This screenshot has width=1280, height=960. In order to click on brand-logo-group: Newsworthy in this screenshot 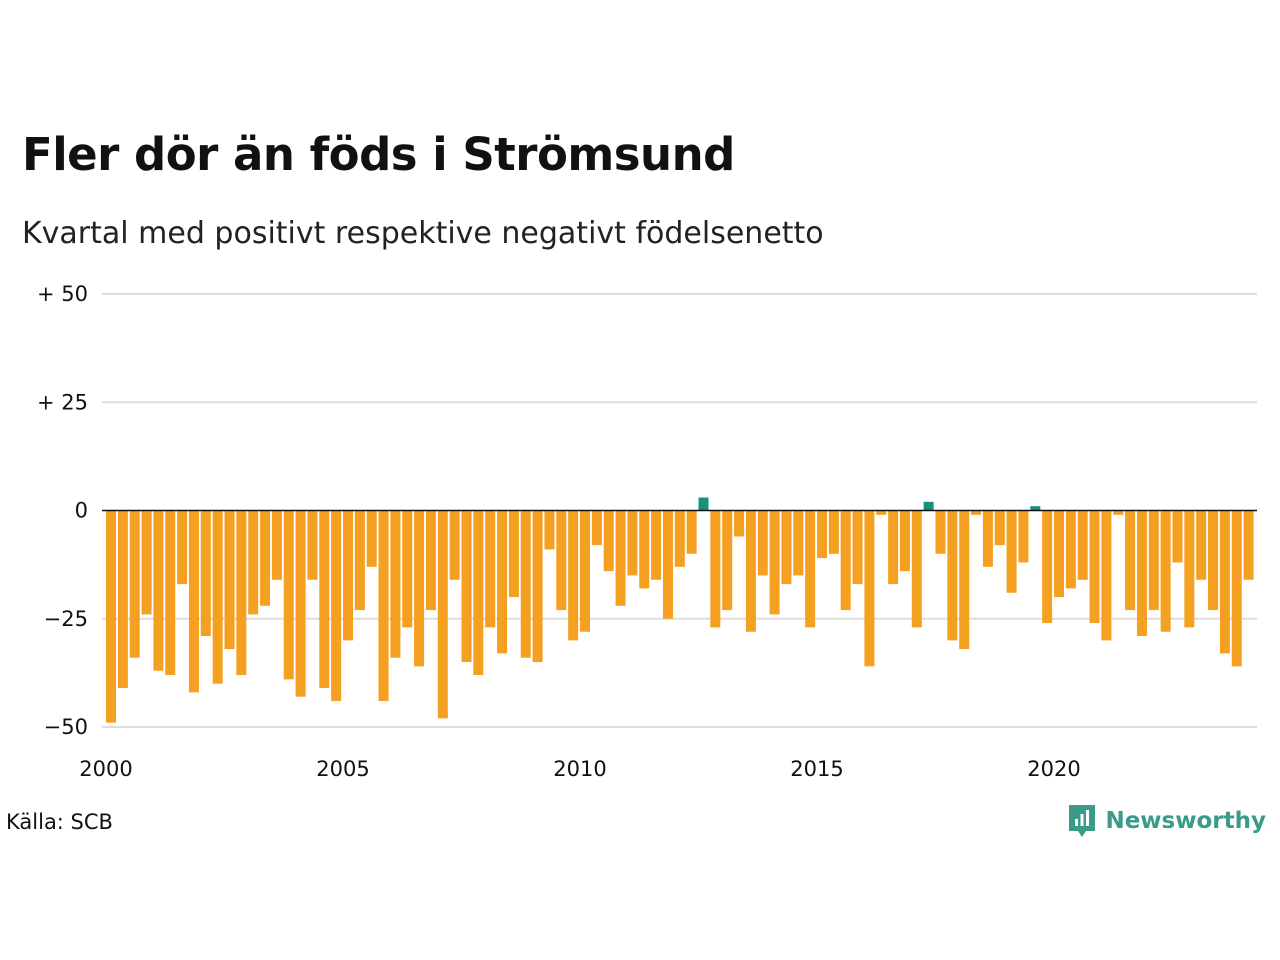, I will do `click(1166, 821)`.